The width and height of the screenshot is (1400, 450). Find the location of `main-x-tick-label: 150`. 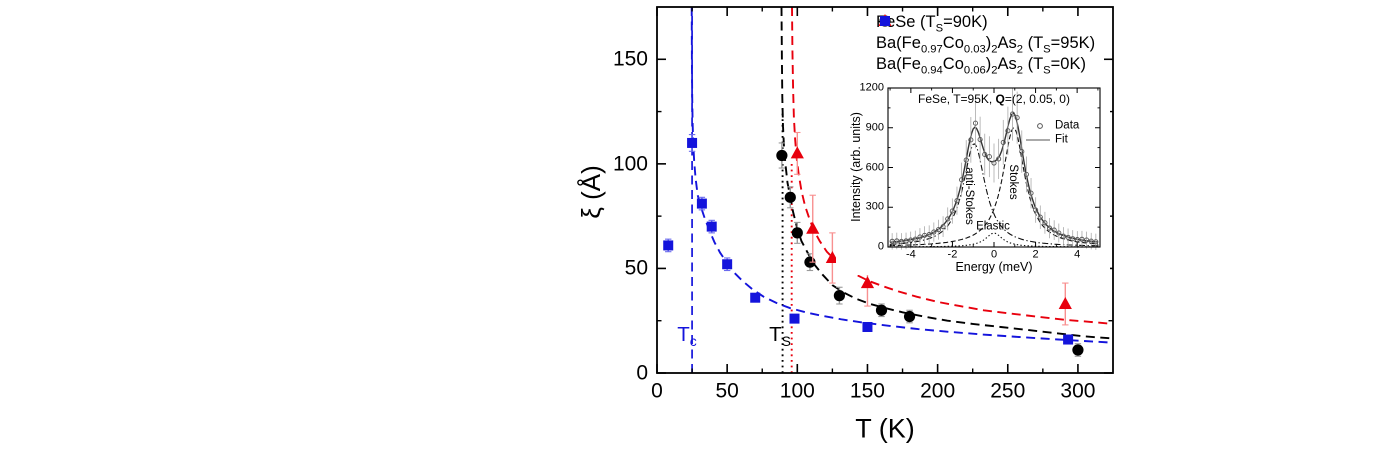

main-x-tick-label: 150 is located at coordinates (867, 391).